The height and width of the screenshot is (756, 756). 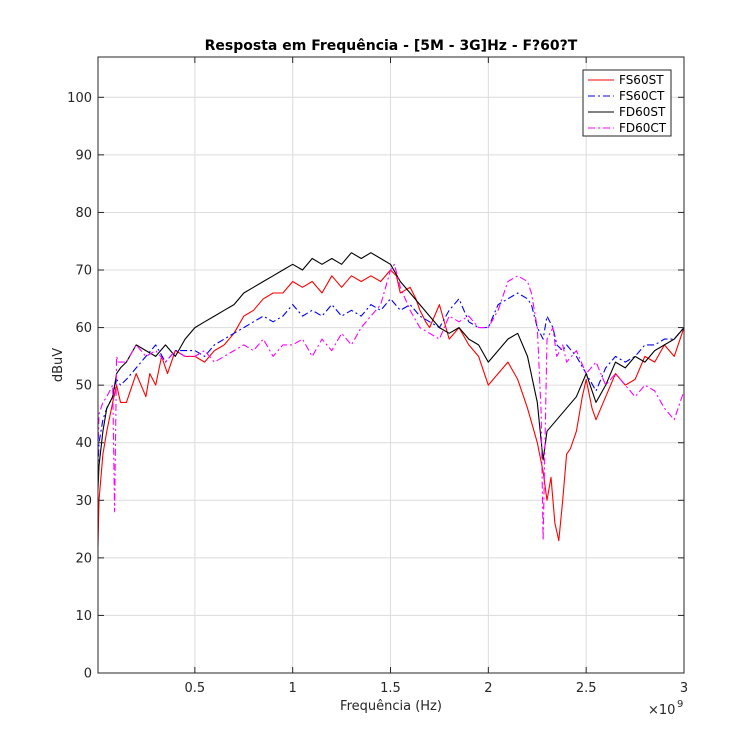 What do you see at coordinates (83, 271) in the screenshot?
I see `y-tick-label: 70` at bounding box center [83, 271].